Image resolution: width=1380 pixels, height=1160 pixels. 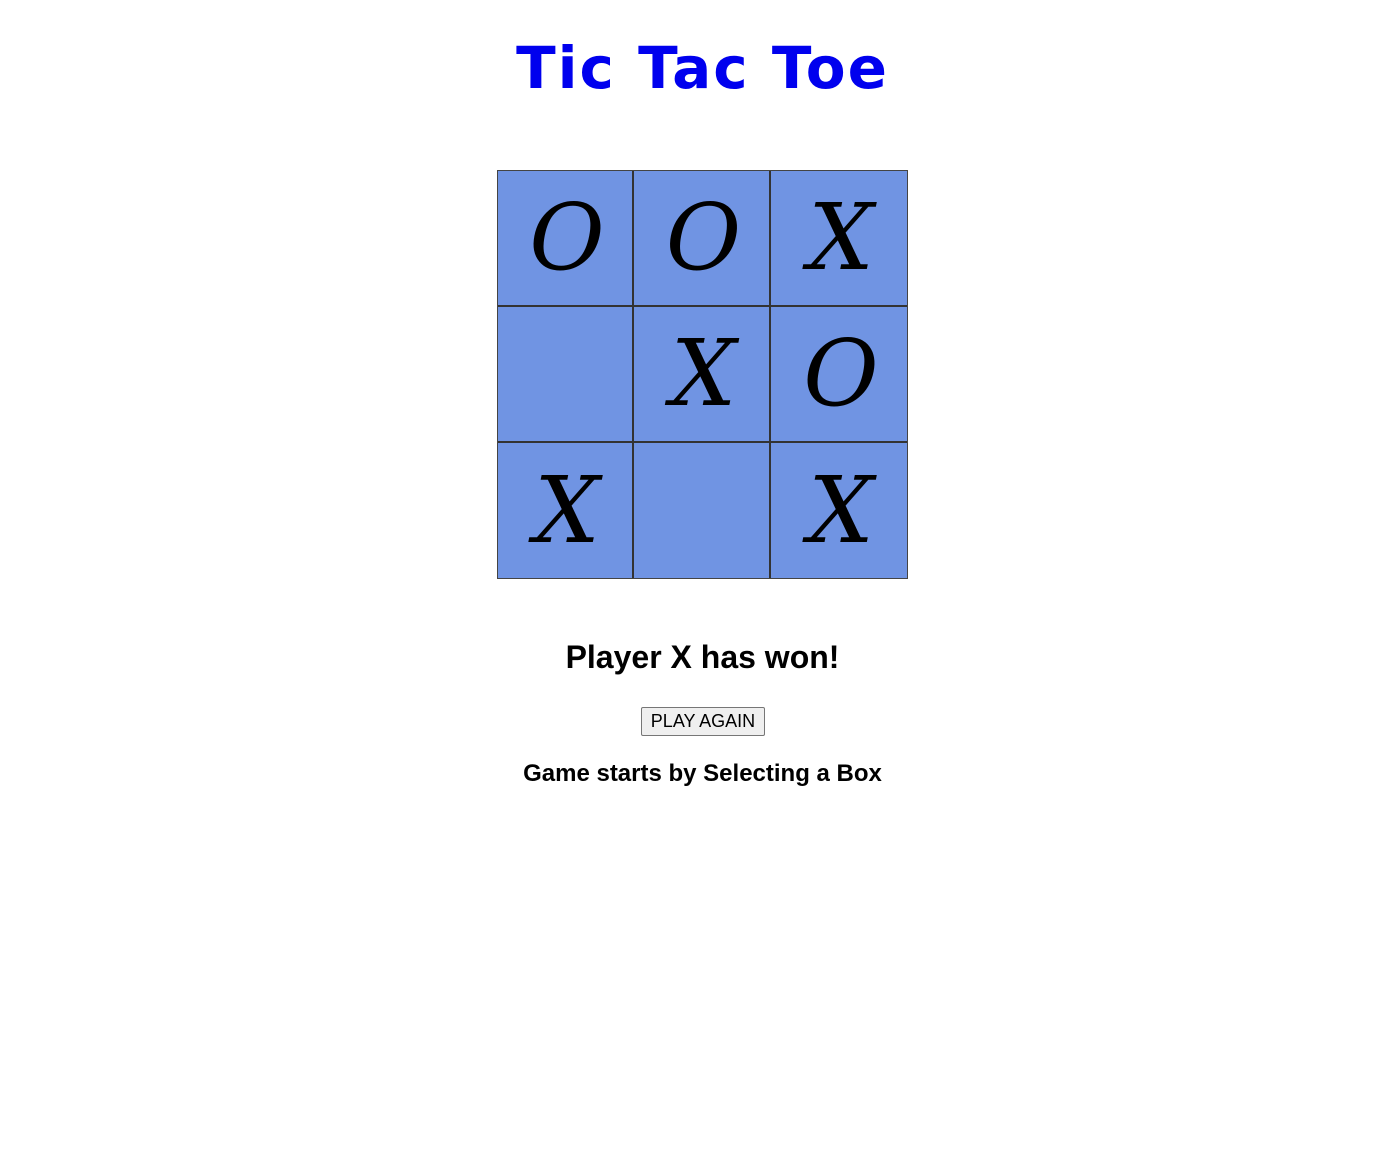 What do you see at coordinates (702, 657) in the screenshot?
I see `game-status: Player X has won!` at bounding box center [702, 657].